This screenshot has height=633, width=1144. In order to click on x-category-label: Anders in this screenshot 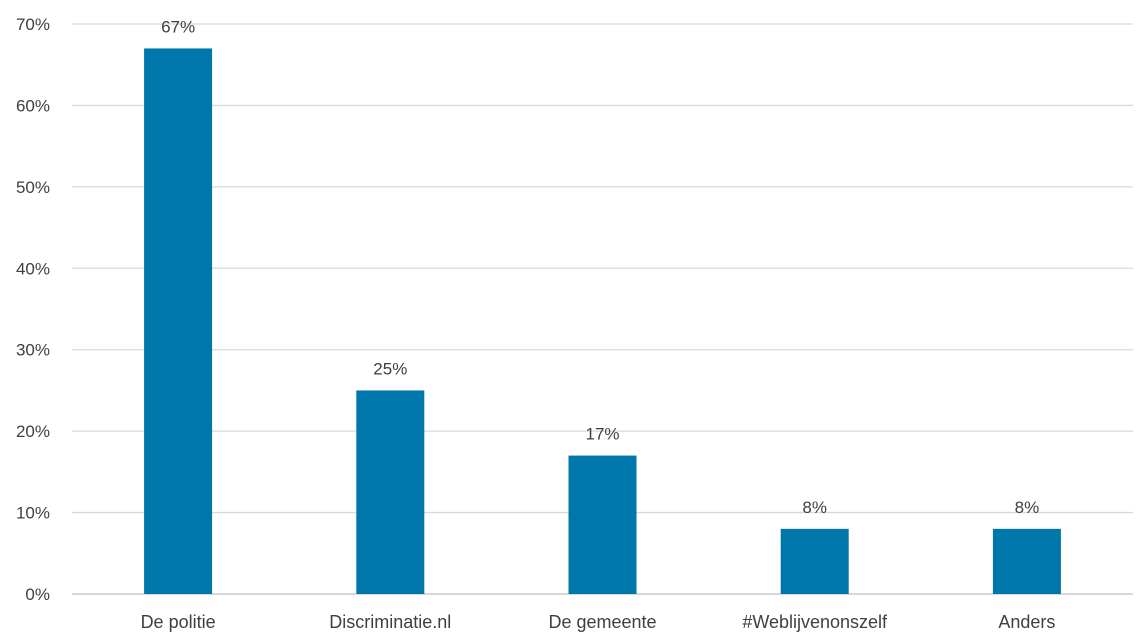, I will do `click(1026, 622)`.